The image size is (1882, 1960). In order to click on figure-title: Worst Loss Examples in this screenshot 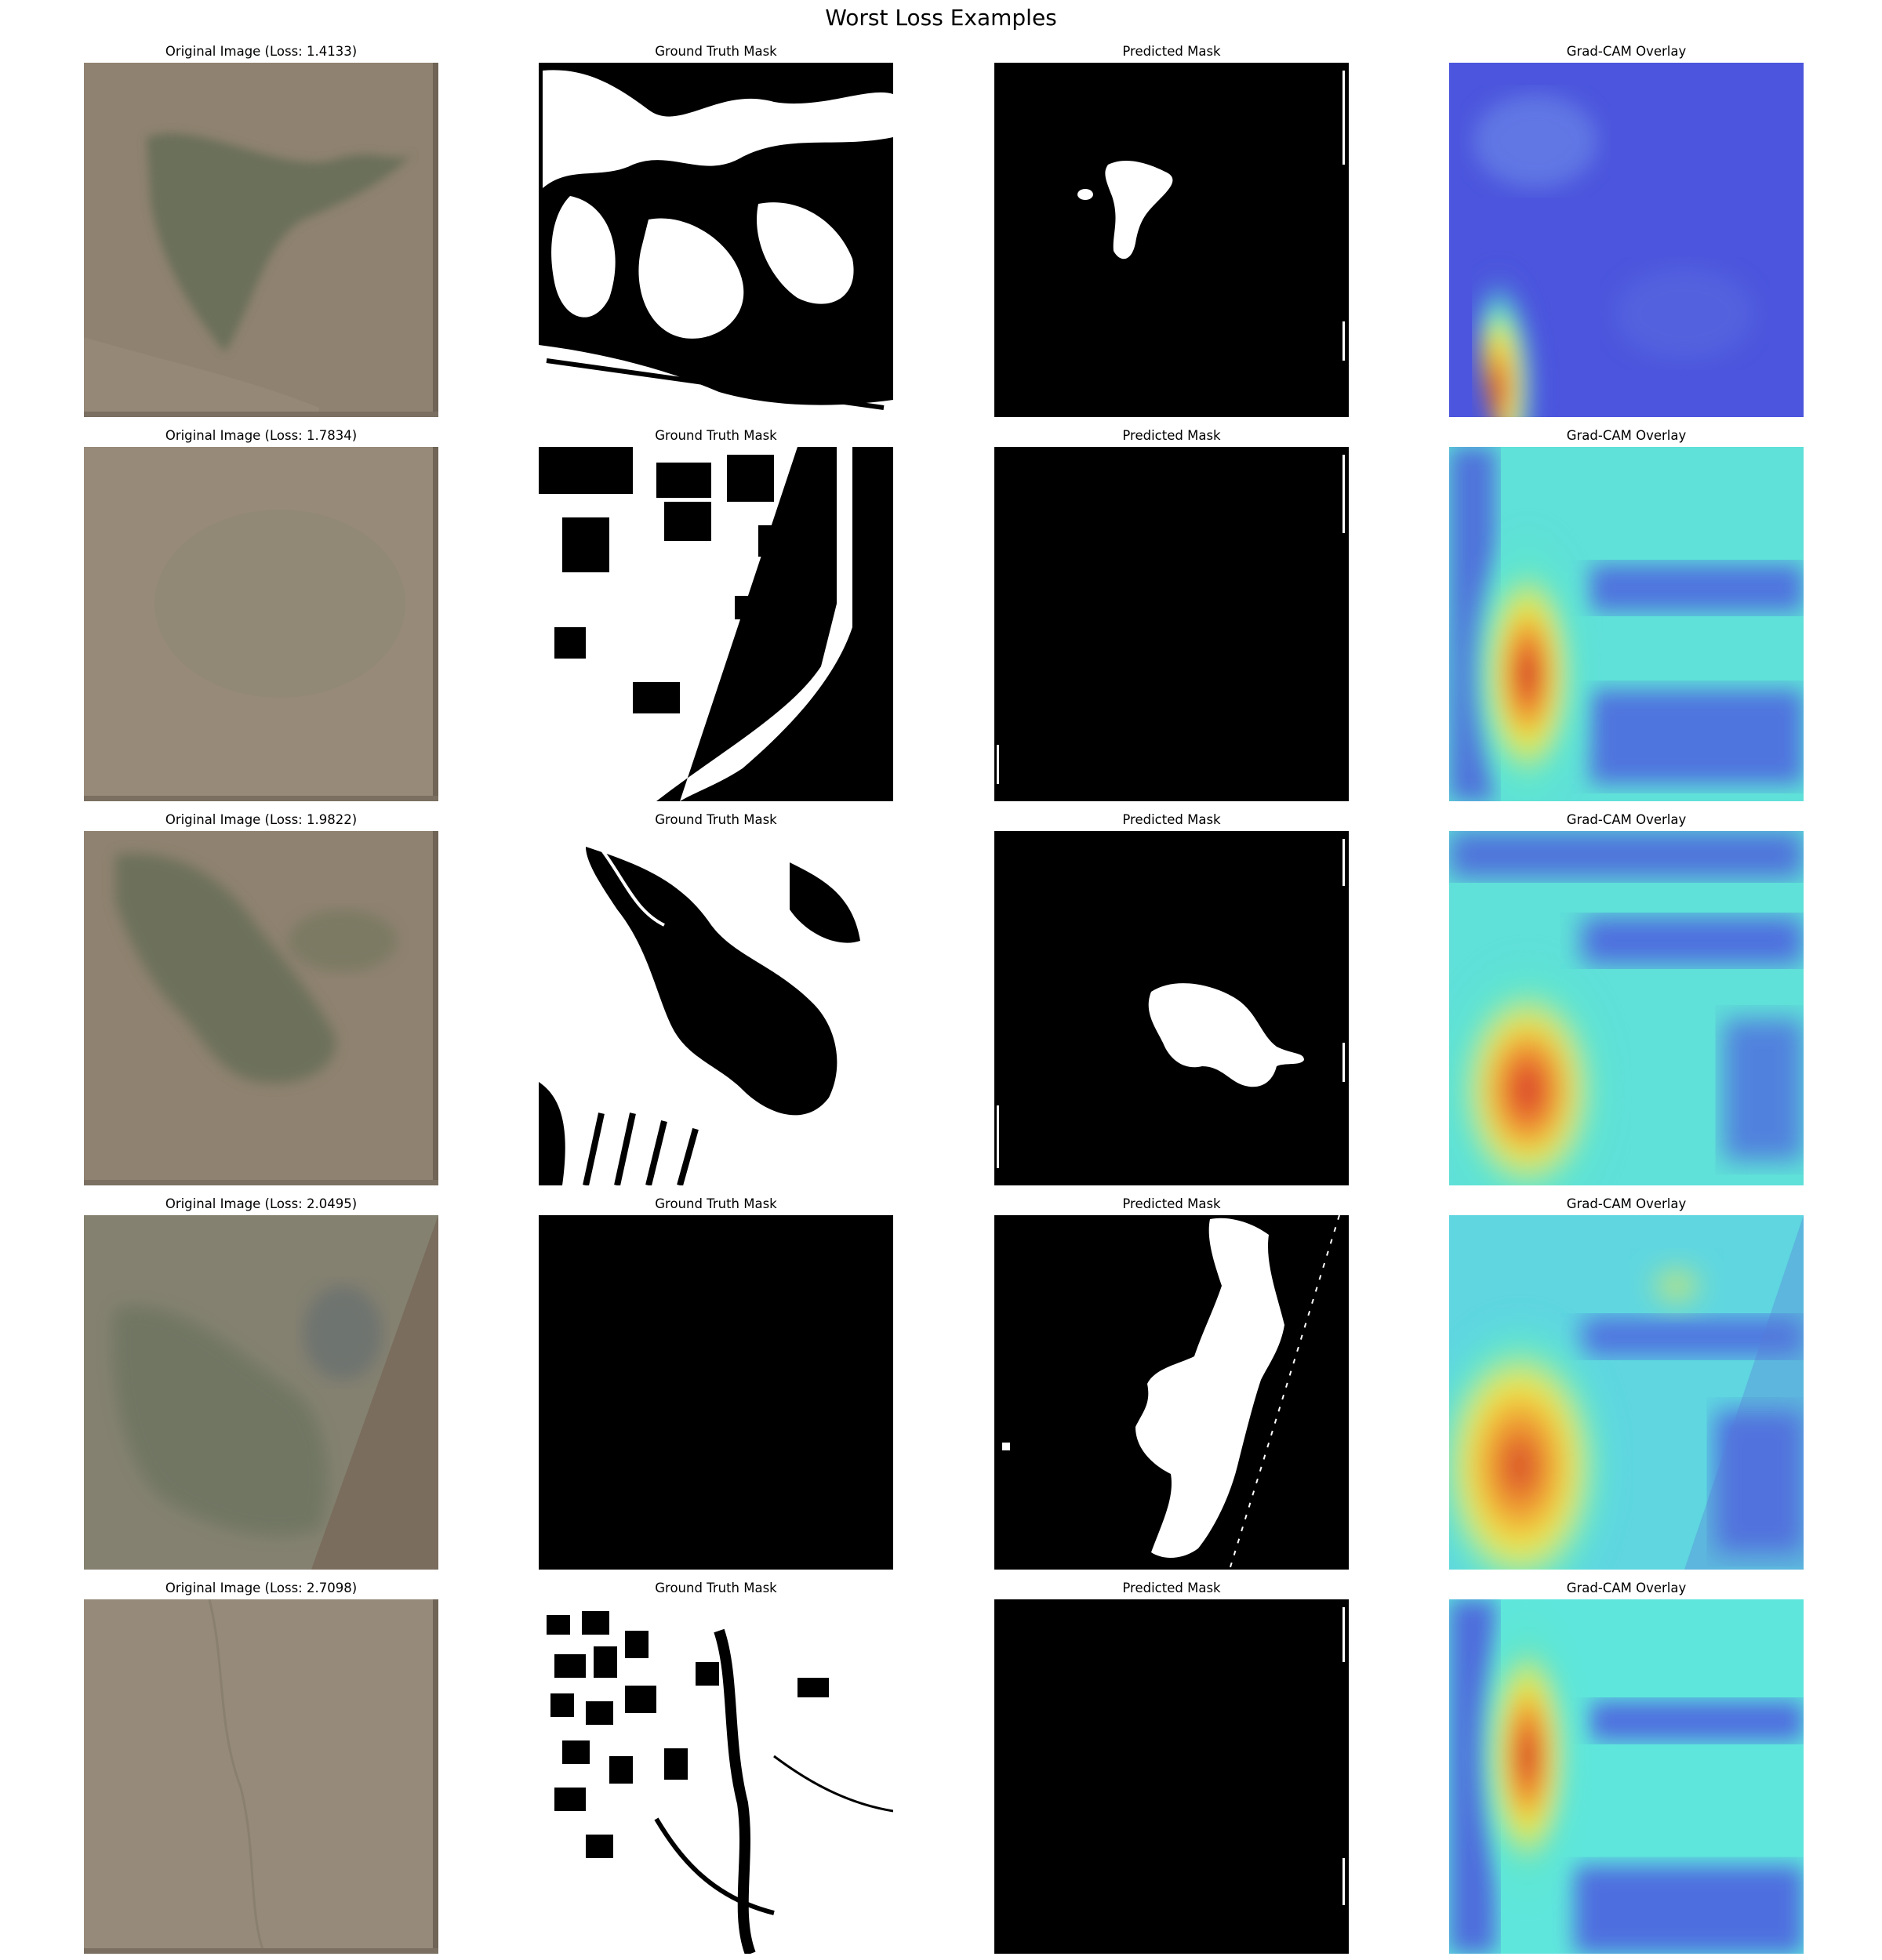, I will do `click(941, 18)`.